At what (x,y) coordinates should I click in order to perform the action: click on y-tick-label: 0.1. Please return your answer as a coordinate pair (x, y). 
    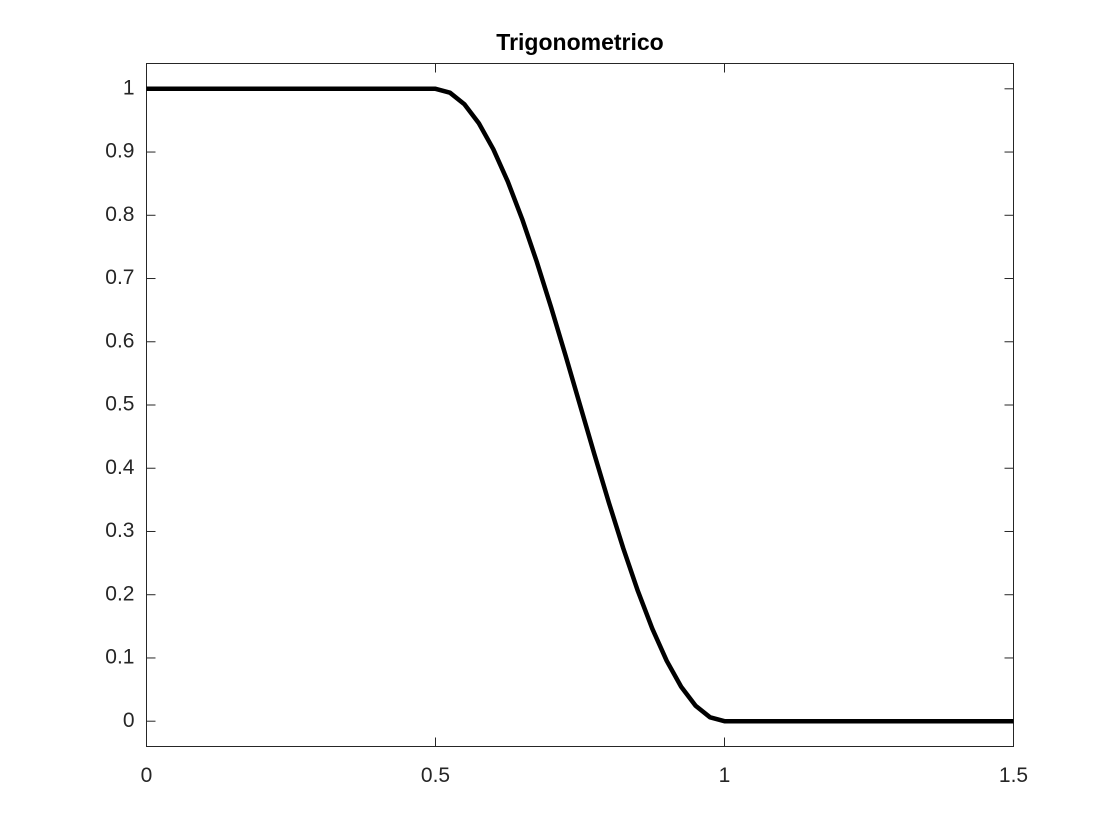
    Looking at the image, I should click on (119, 657).